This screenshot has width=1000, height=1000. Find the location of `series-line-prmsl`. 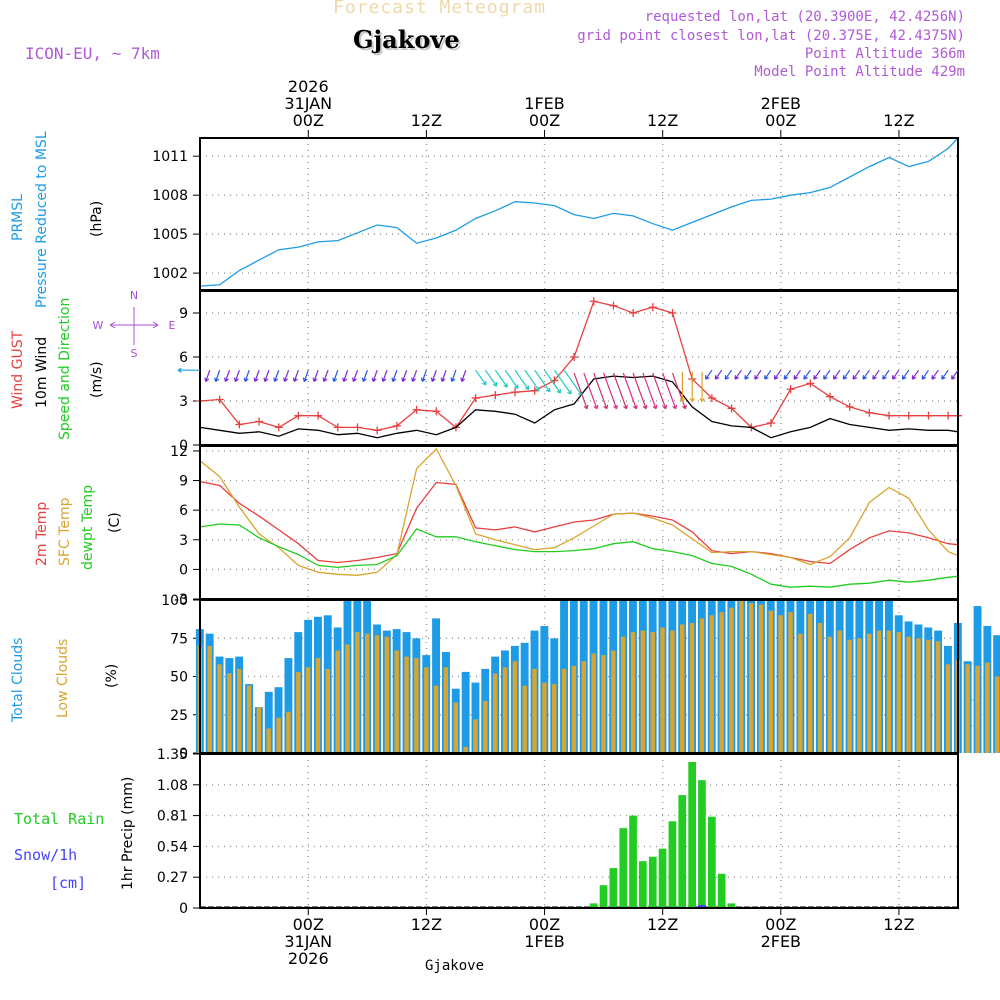

series-line-prmsl is located at coordinates (579, 212).